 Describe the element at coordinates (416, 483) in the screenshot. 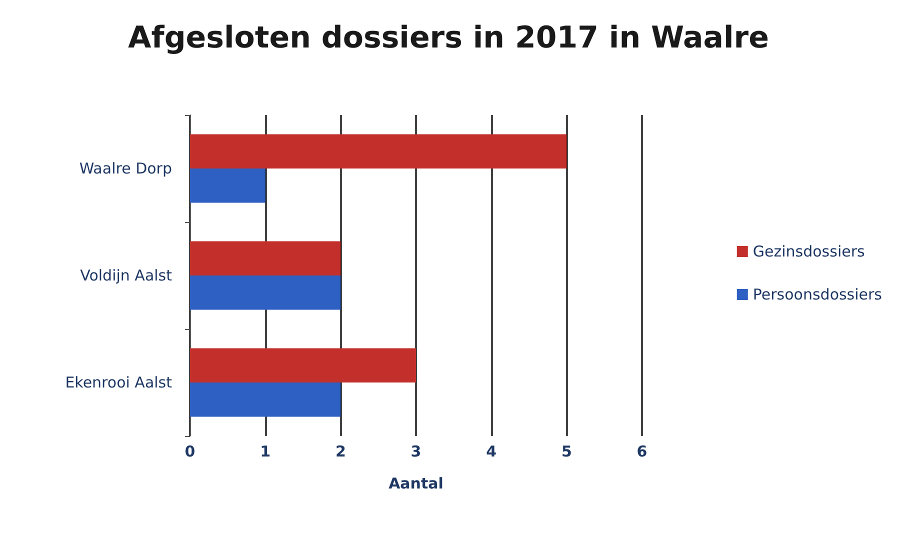

I see `x-axis-title: Aantal` at that location.